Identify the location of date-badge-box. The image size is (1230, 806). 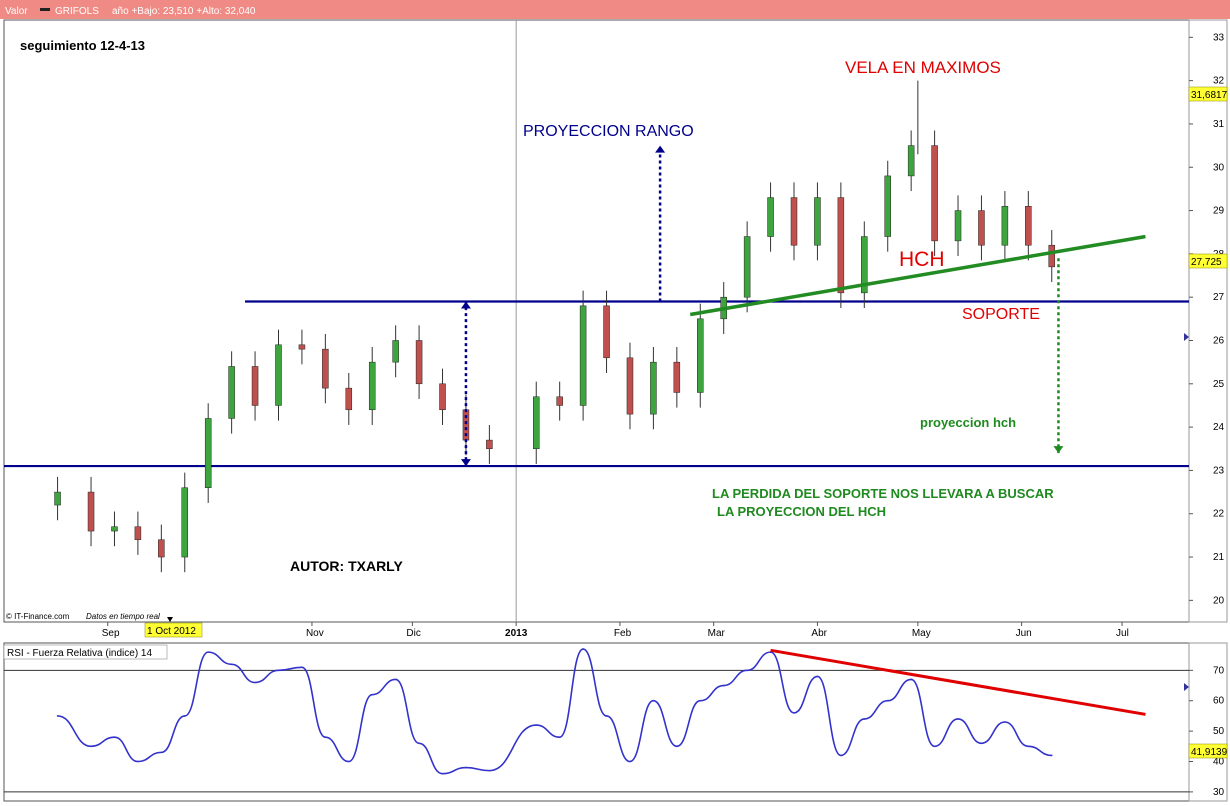
(173, 630).